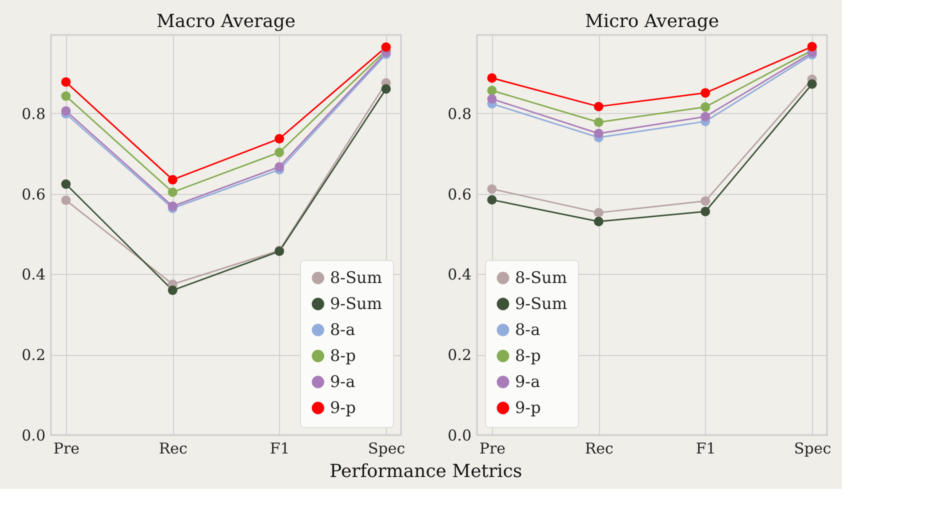  Describe the element at coordinates (426, 471) in the screenshot. I see `x-axis-title: Performance Metrics` at that location.